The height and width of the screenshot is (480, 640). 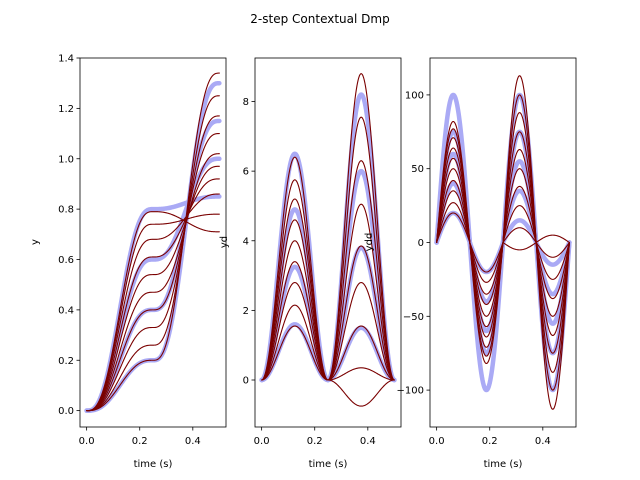 I want to click on subplot-y-y-label: y, so click(x=35, y=242).